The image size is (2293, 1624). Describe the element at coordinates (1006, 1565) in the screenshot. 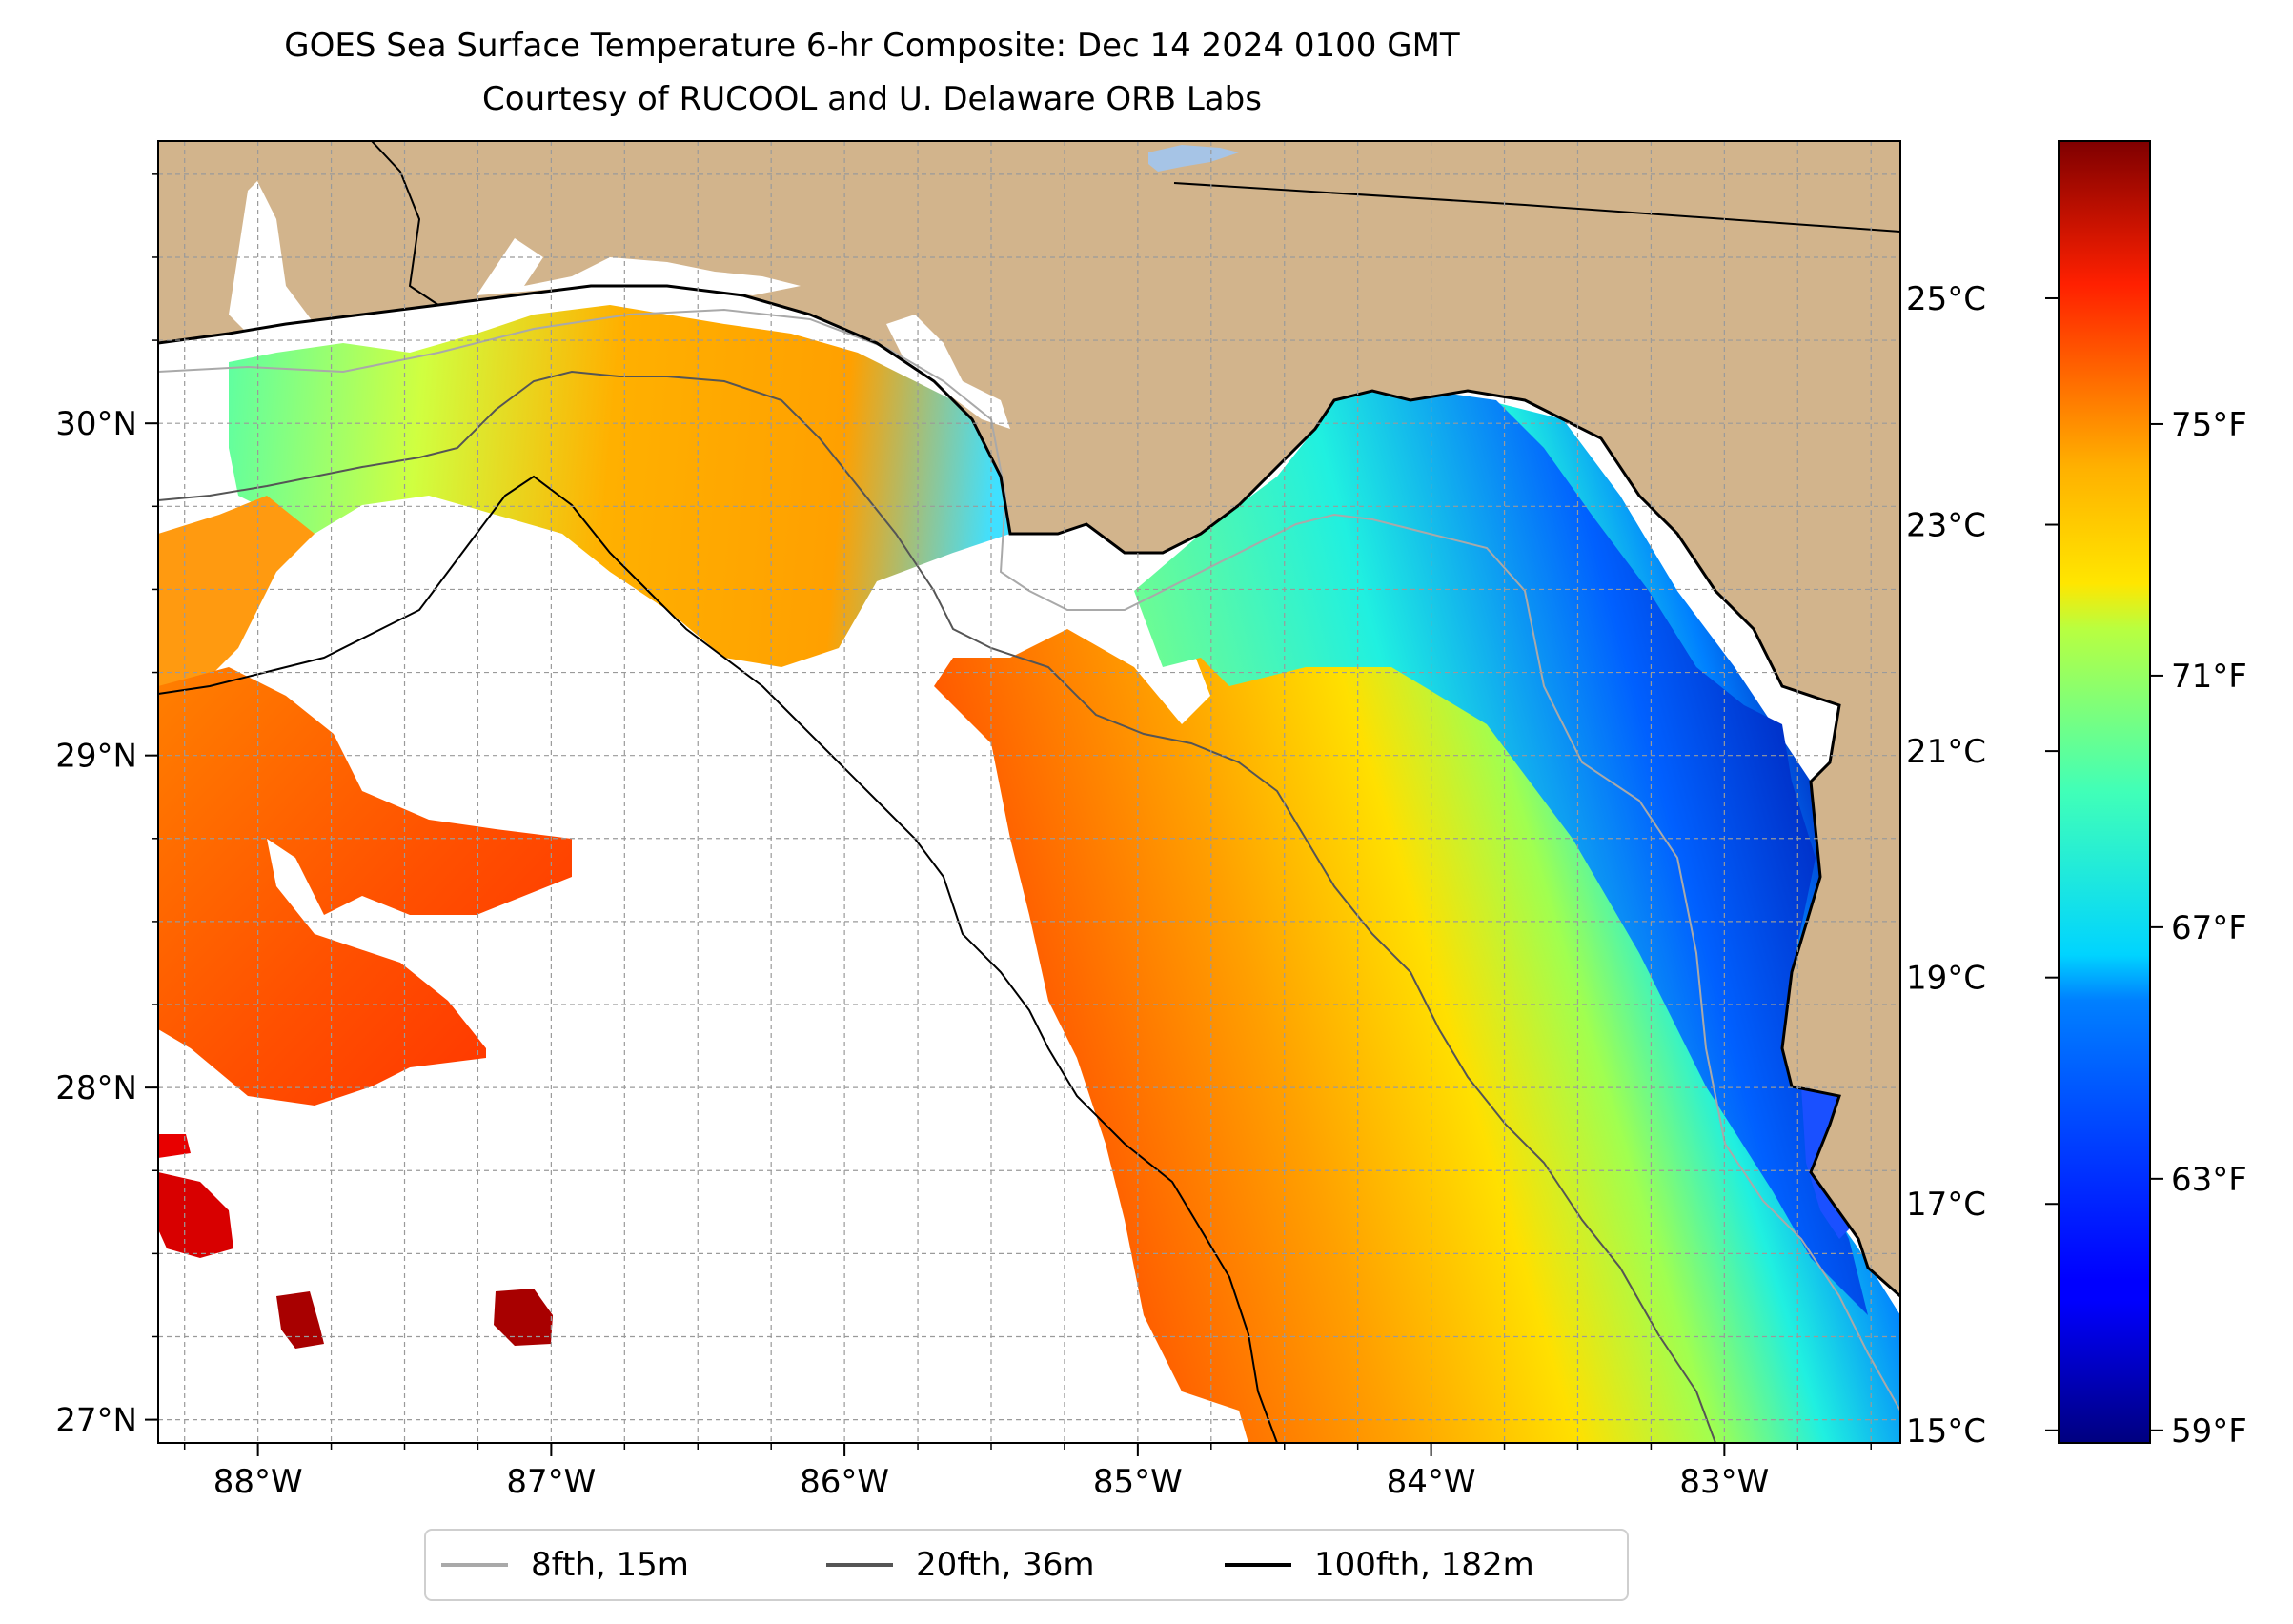

I see `legend-label-20fth: 20fth, 36m` at that location.